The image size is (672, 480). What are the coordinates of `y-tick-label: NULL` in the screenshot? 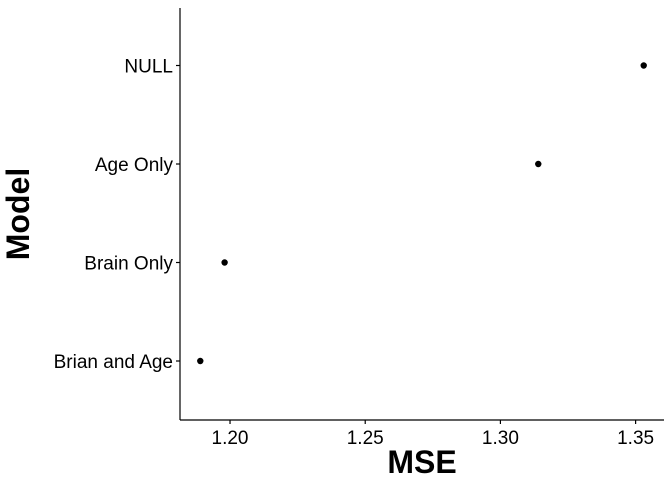 It's located at (148, 67).